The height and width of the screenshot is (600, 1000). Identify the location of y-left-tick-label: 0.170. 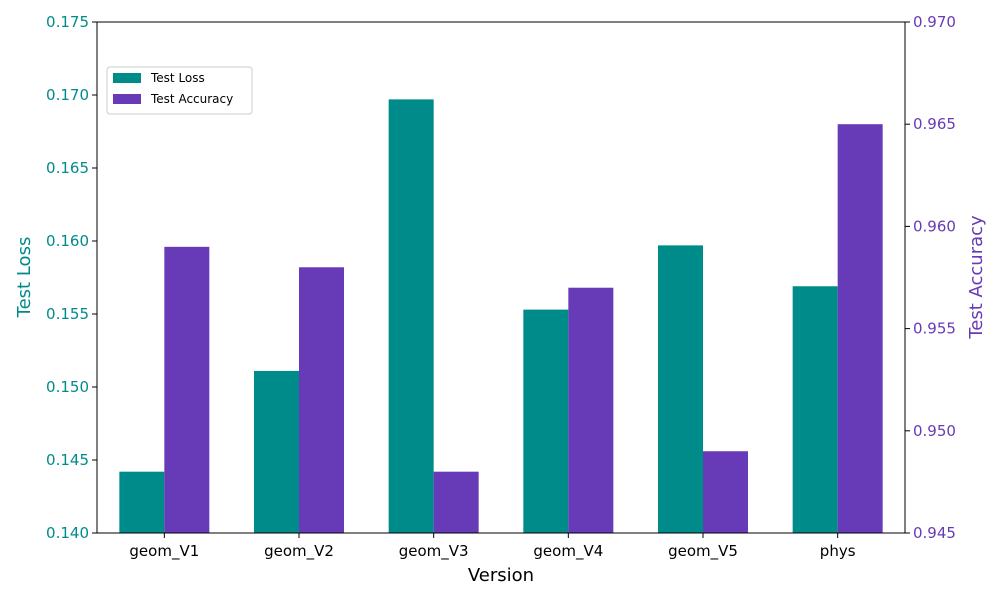
(67, 95).